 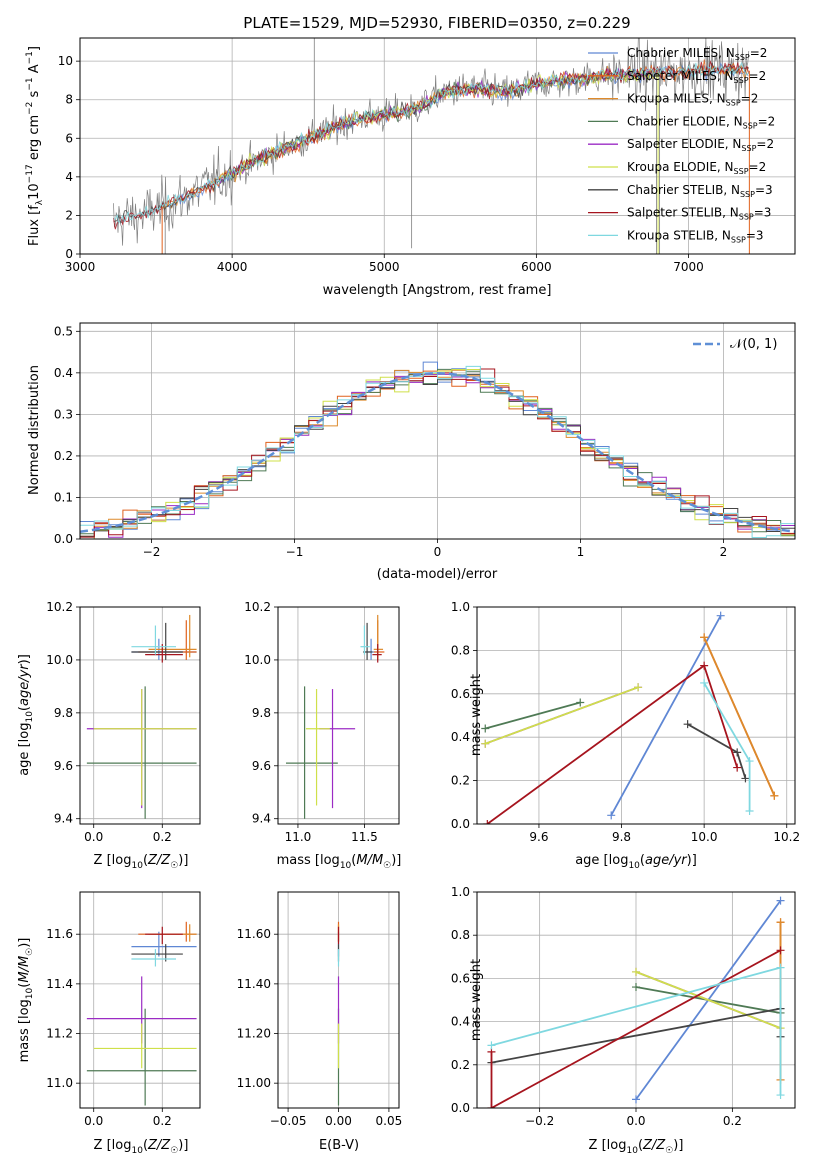 What do you see at coordinates (485, 743) in the screenshot?
I see `mass-weight-point-kroupa_elodie` at bounding box center [485, 743].